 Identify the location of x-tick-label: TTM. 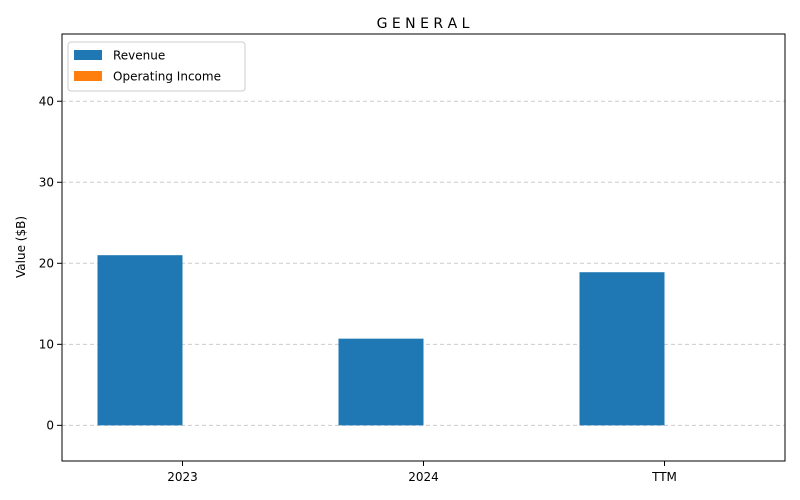
(664, 477).